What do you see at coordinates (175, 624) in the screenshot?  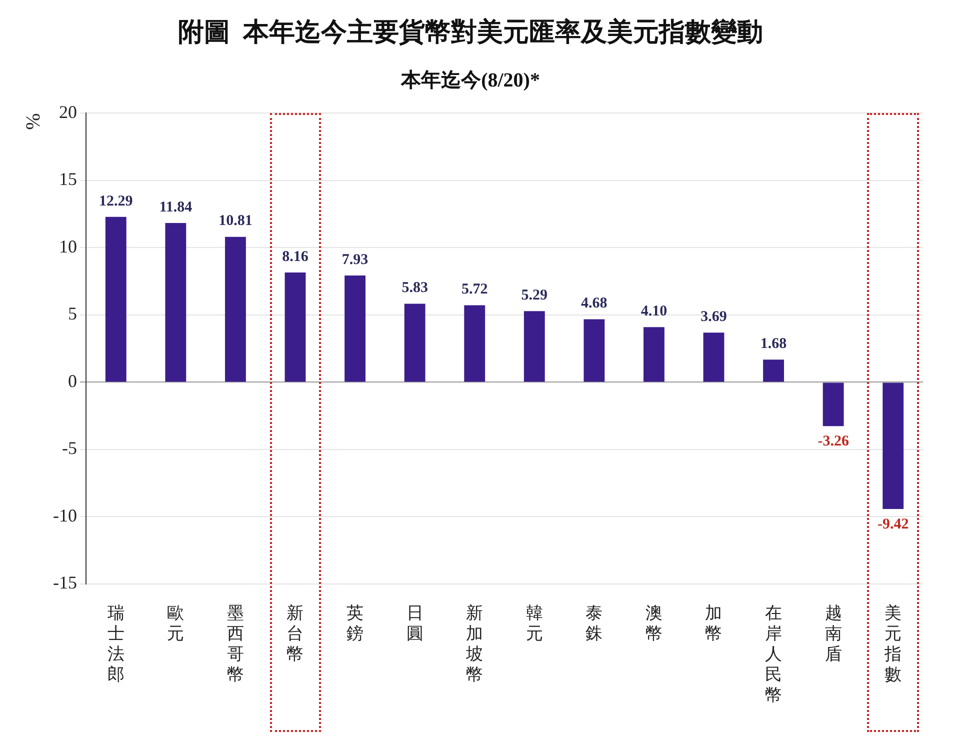 I see `x-tick-label: 歐元` at bounding box center [175, 624].